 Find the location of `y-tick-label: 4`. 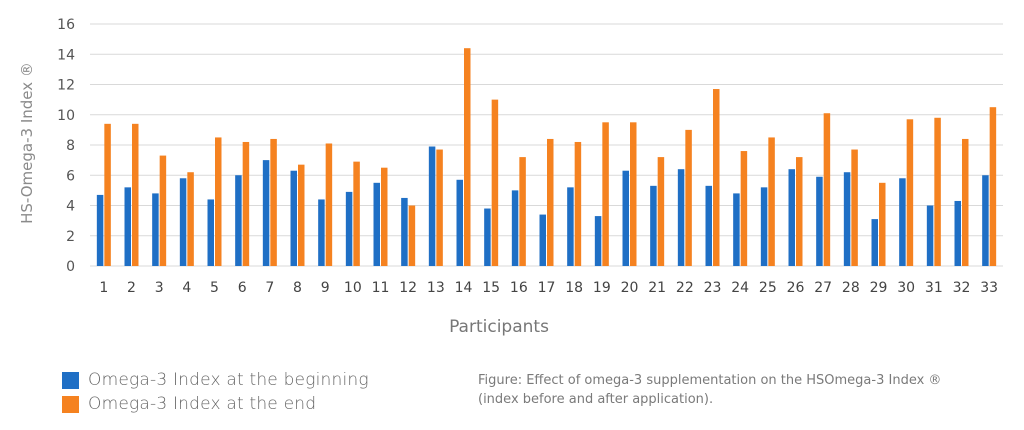

y-tick-label: 4 is located at coordinates (70, 207).